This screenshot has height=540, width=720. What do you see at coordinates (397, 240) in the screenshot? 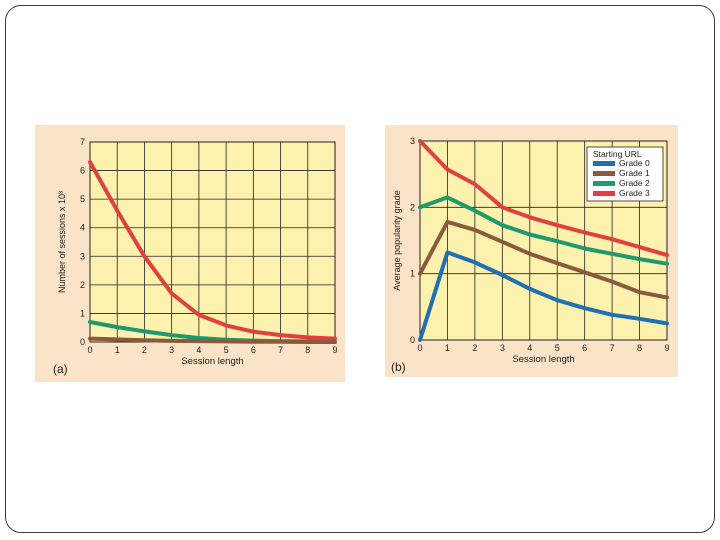
I see `y-axis-label: Average popularity grade` at bounding box center [397, 240].